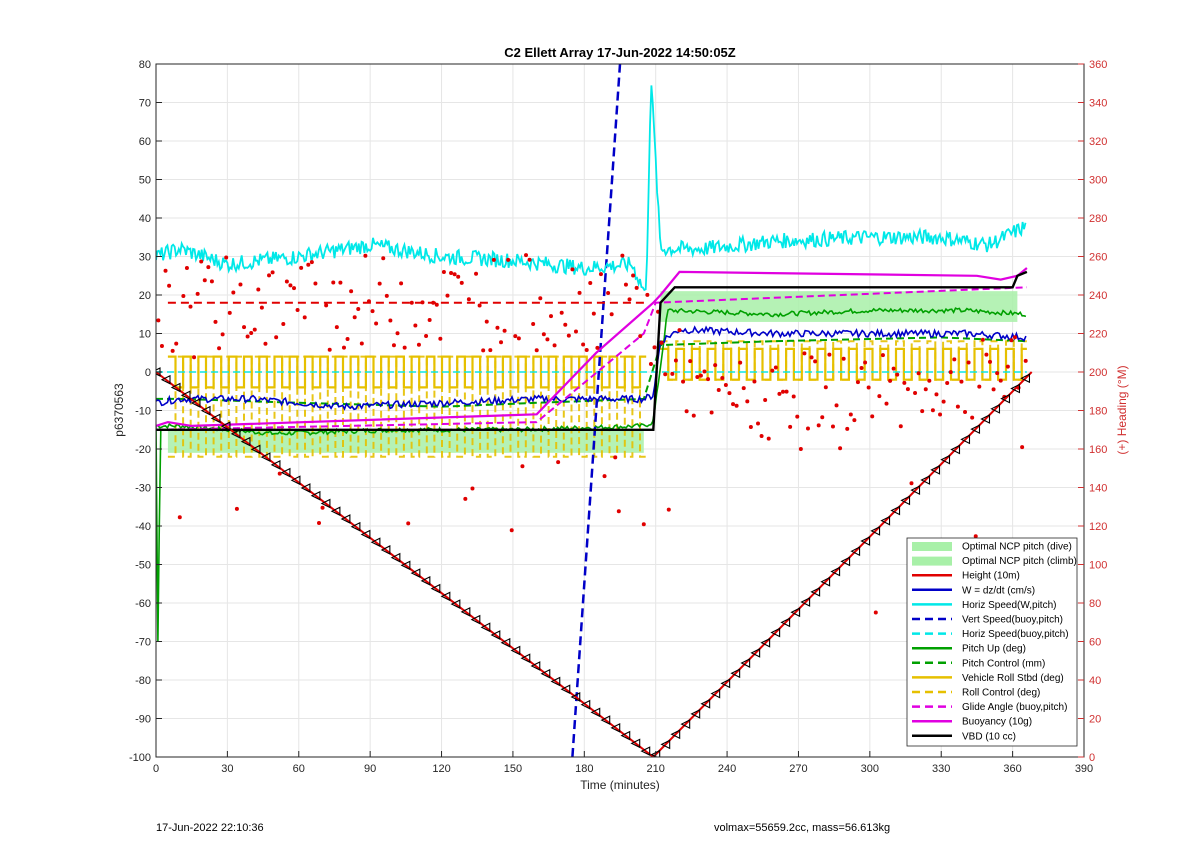 This screenshot has height=851, width=1200. What do you see at coordinates (143, 643) in the screenshot?
I see `y-tick-label: -70` at bounding box center [143, 643].